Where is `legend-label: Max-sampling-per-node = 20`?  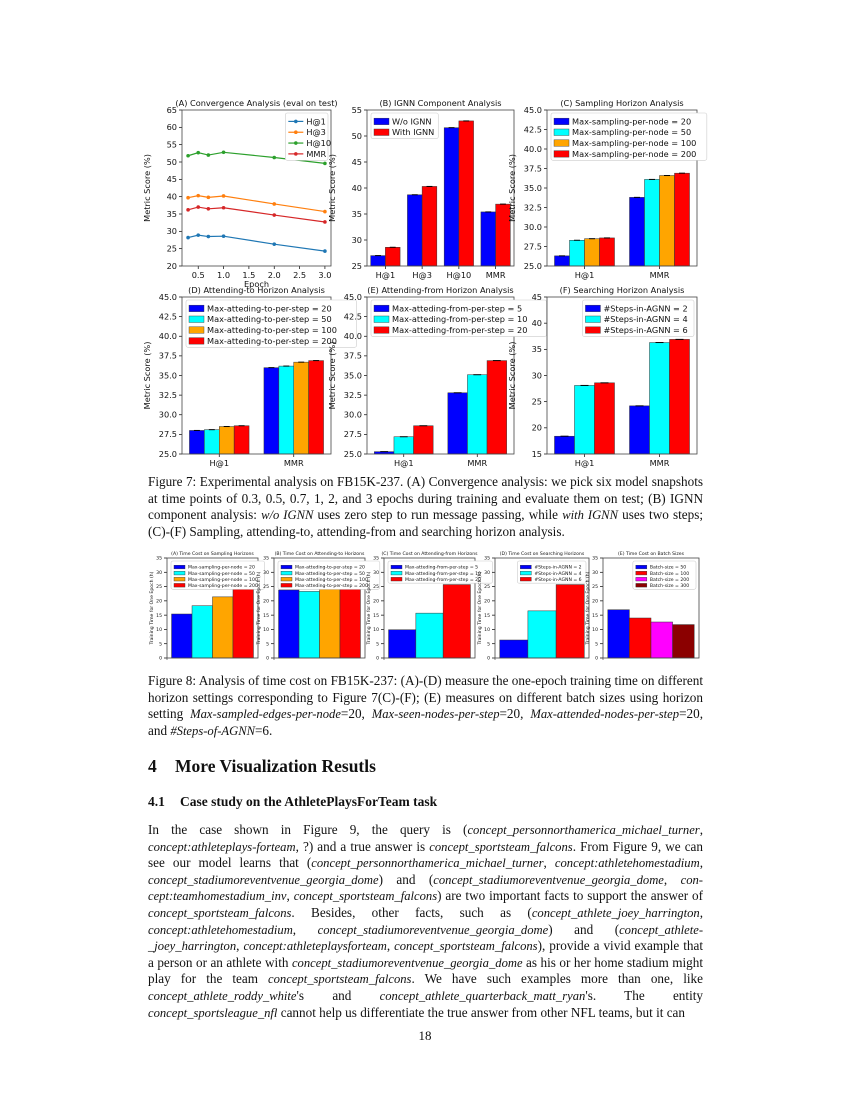 legend-label: Max-sampling-per-node = 20 is located at coordinates (221, 568).